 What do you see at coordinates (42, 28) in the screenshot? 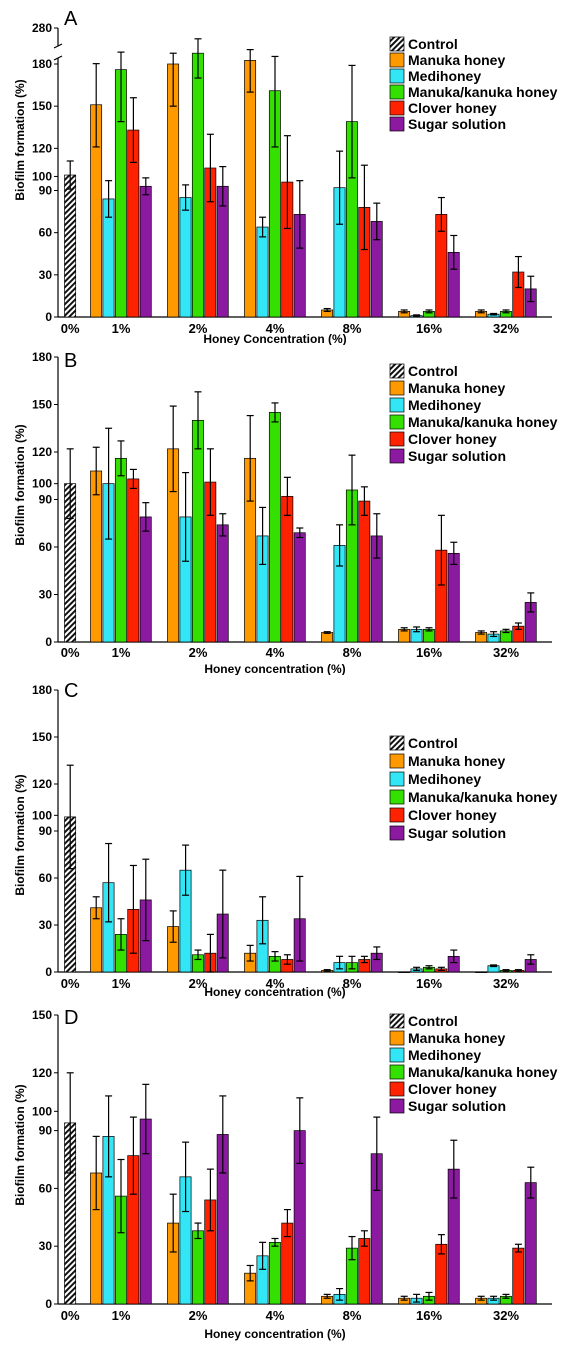
I see `y-tick-label: 280` at bounding box center [42, 28].